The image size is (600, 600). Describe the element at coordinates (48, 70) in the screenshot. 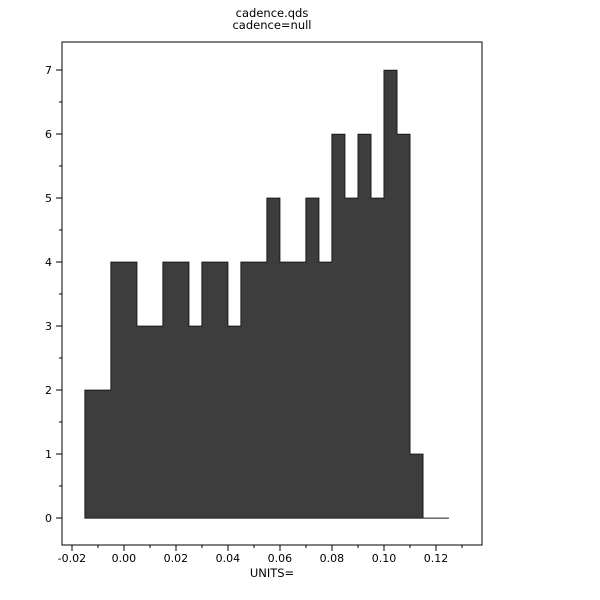

I see `y-tick-label: 7` at that location.